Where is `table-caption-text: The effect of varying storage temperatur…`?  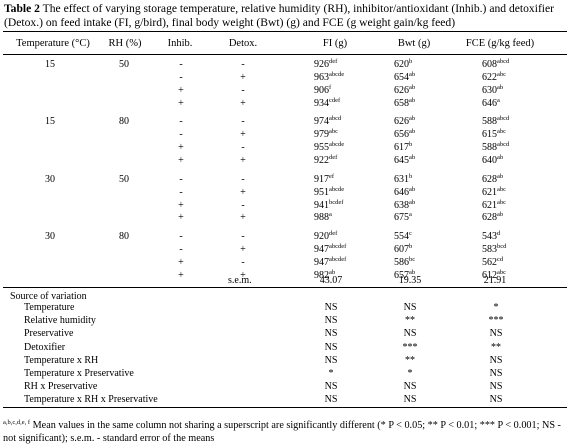
table-caption-text: The effect of varying storage temperatur… is located at coordinates (279, 15).